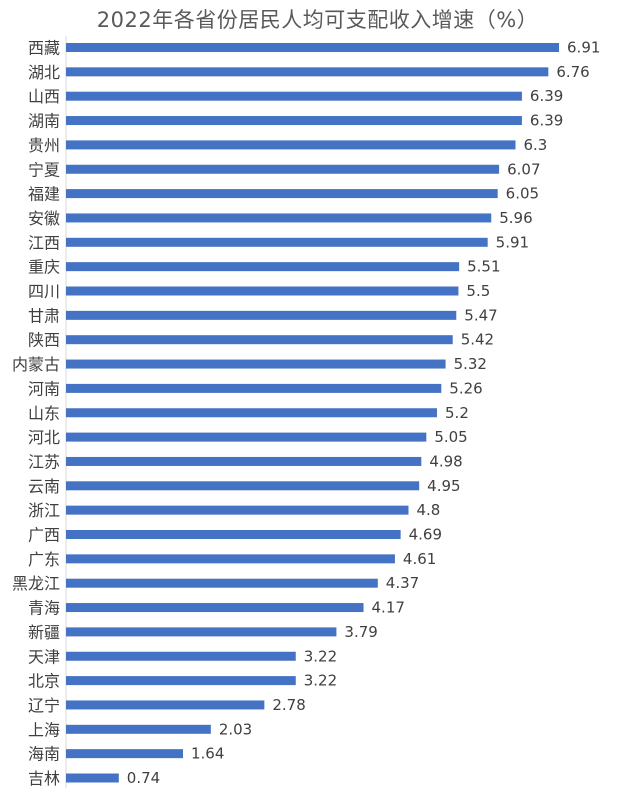 Image resolution: width=635 pixels, height=795 pixels. I want to click on data-label: 5.91, so click(512, 242).